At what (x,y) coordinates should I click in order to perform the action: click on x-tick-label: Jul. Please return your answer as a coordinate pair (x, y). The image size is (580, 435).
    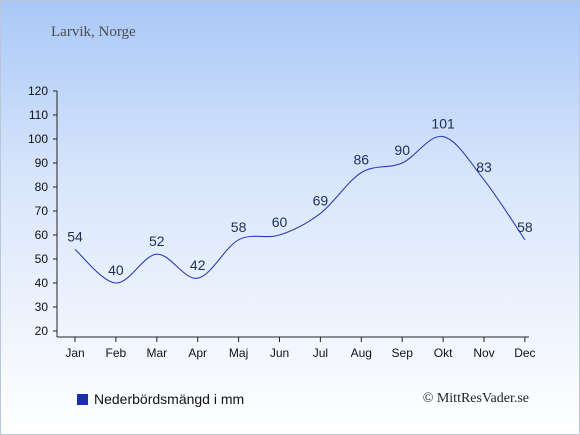
    Looking at the image, I should click on (320, 353).